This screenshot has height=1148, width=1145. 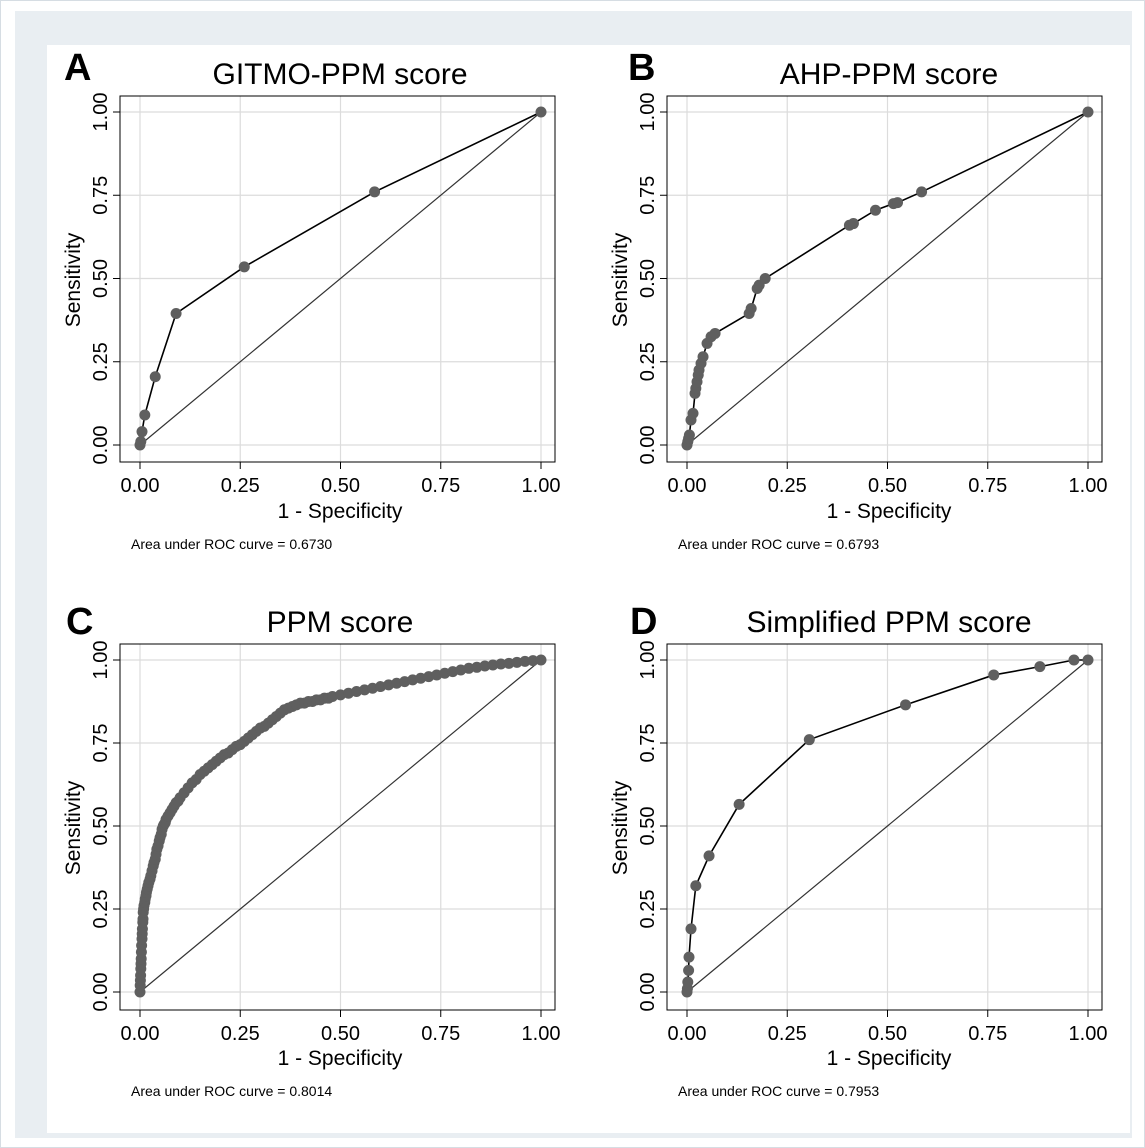 I want to click on auc-note: Area under ROC curve = 0.6793, so click(x=778, y=544).